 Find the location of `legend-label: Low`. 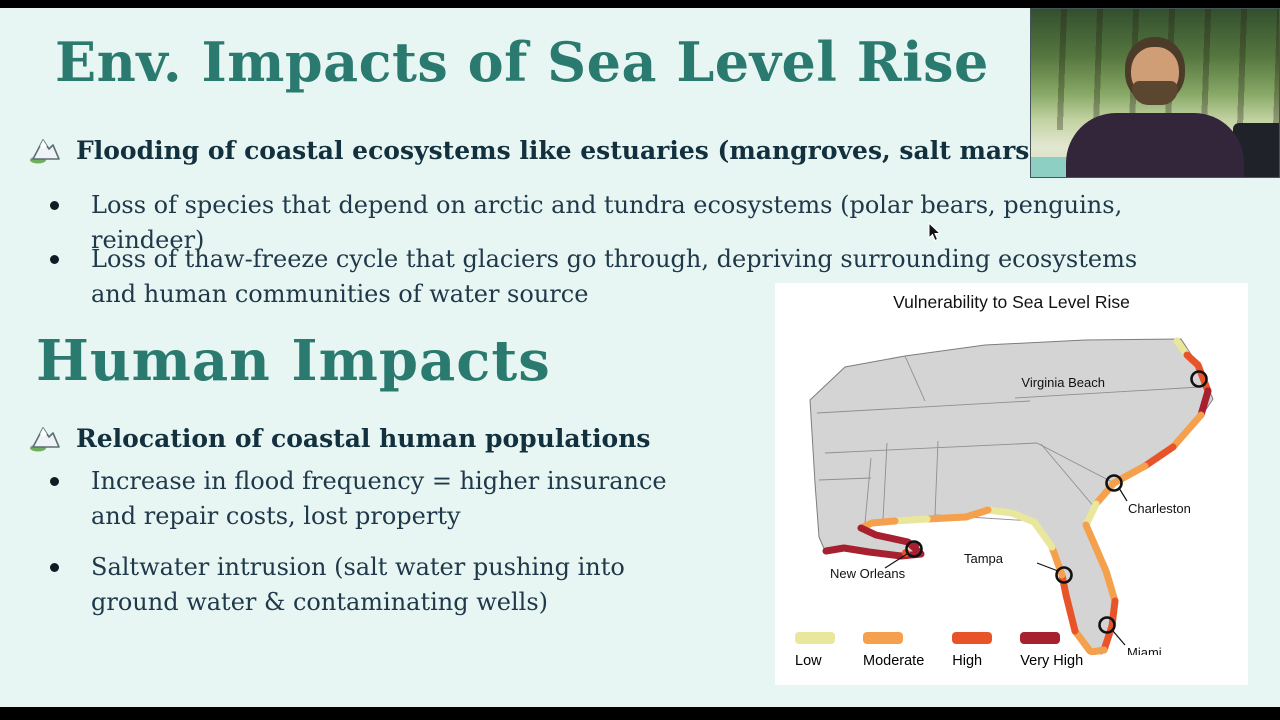

legend-label: Low is located at coordinates (808, 661).